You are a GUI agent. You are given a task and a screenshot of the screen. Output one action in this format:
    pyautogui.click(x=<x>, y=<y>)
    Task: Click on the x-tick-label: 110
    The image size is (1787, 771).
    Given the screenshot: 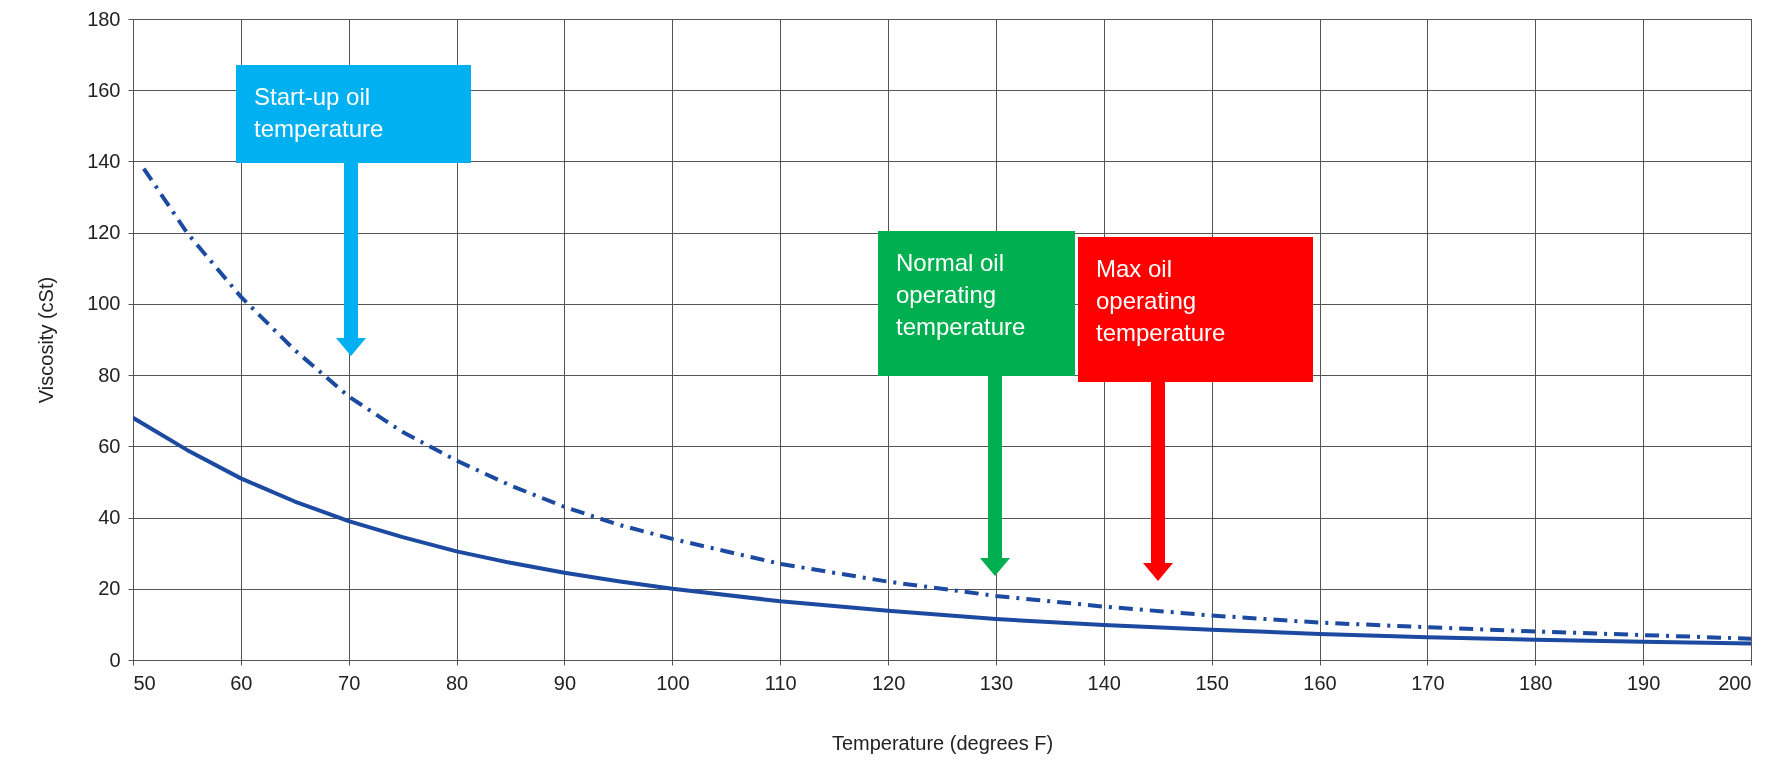 What is the action you would take?
    pyautogui.click(x=780, y=682)
    